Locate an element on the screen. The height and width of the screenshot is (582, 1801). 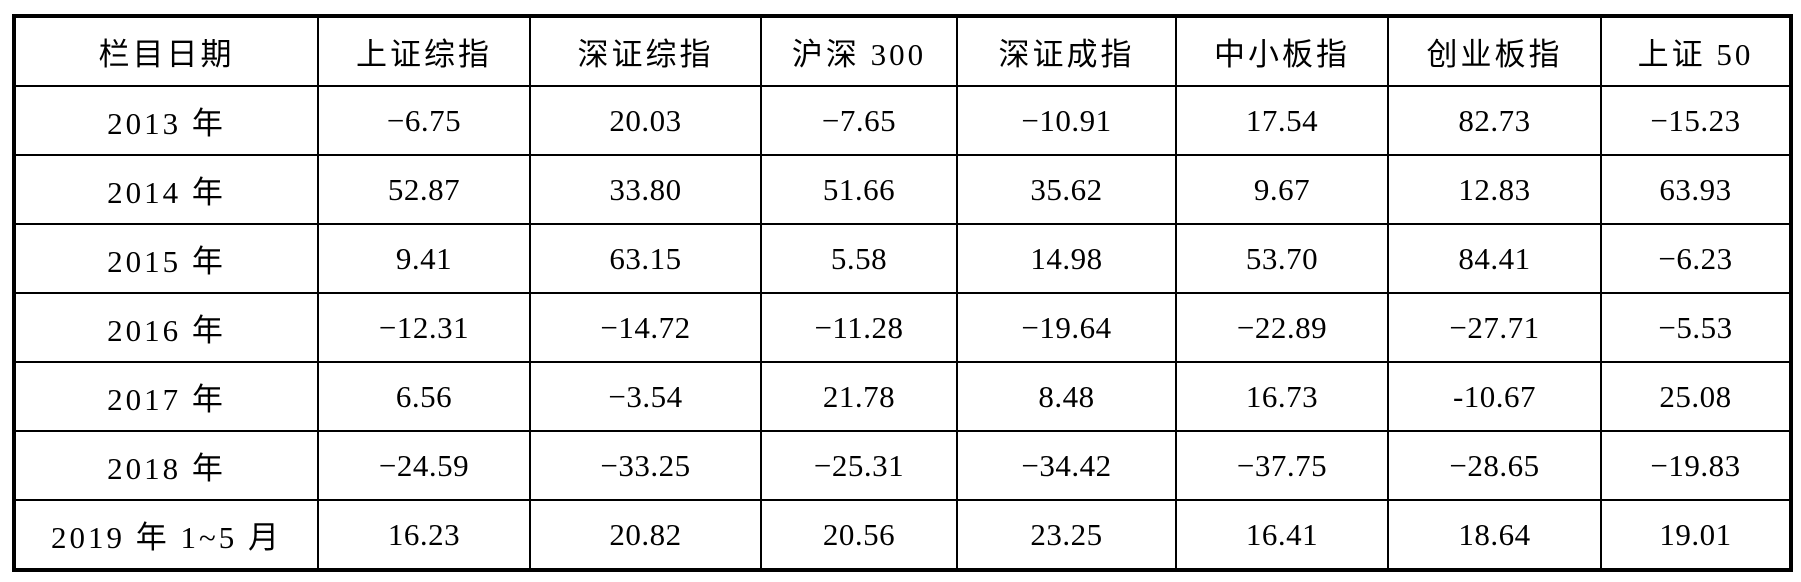
table-cell: −37.75 is located at coordinates (1282, 465).